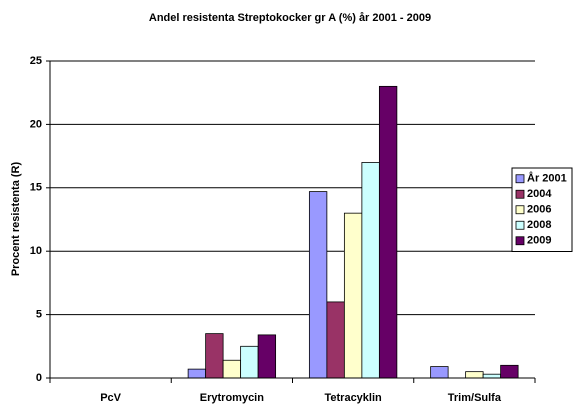  What do you see at coordinates (539, 241) in the screenshot?
I see `legend-label: 2009` at bounding box center [539, 241].